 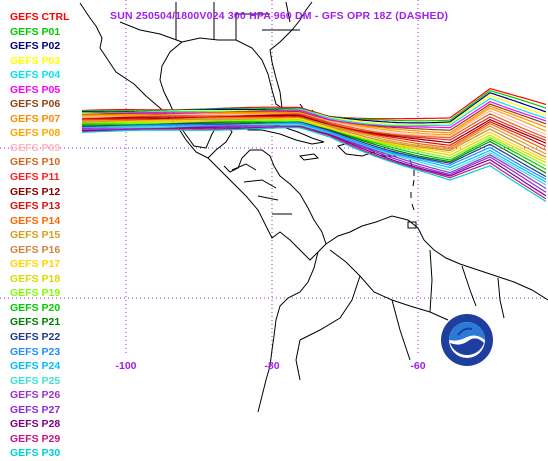 What do you see at coordinates (35, 162) in the screenshot?
I see `legend-item: GEFS P10` at bounding box center [35, 162].